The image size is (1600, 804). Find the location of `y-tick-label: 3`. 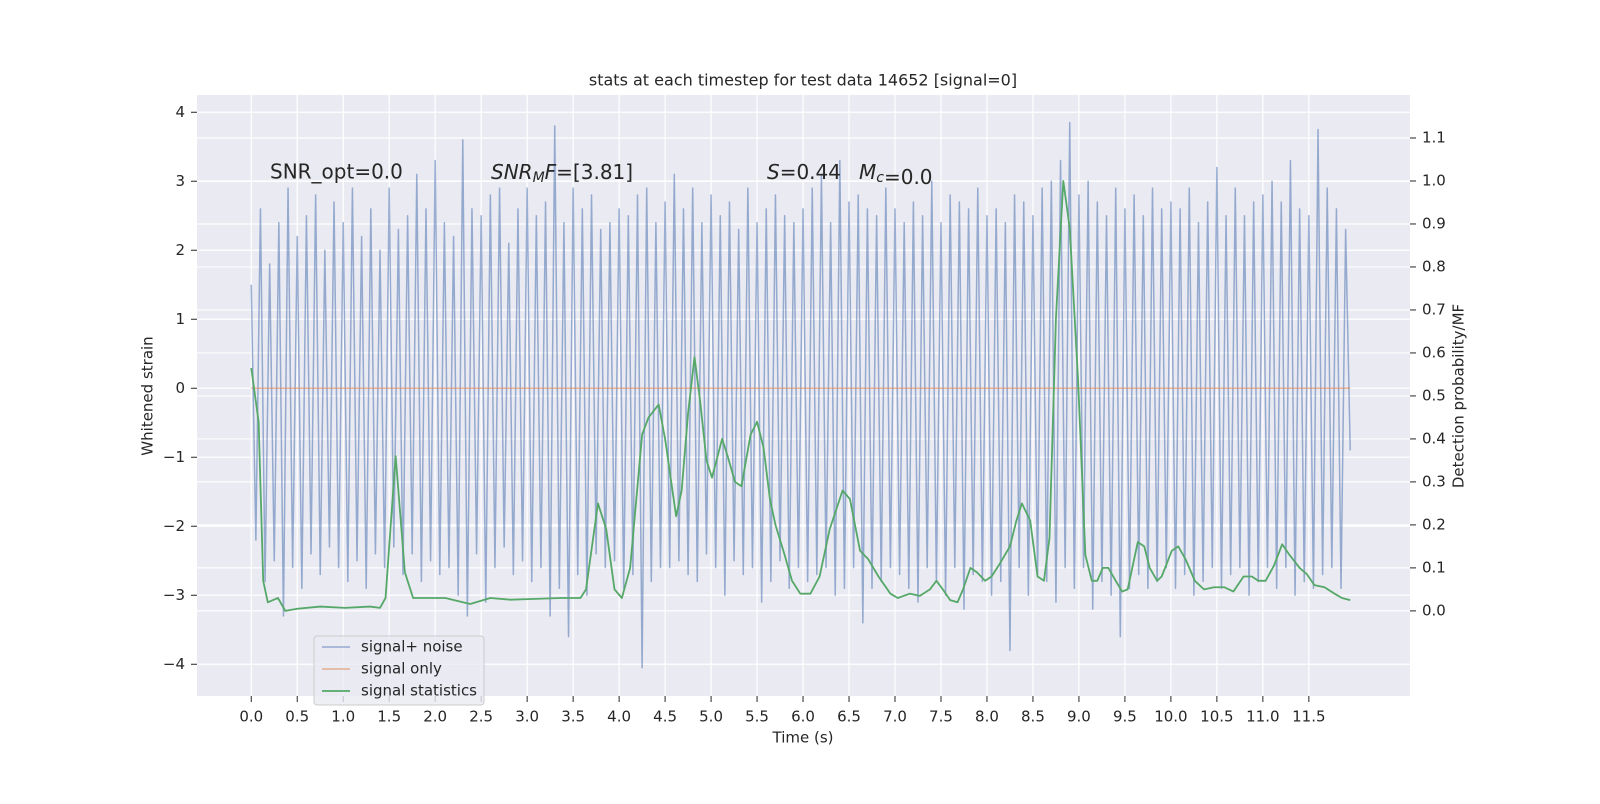

y-tick-label: 3 is located at coordinates (180, 181).